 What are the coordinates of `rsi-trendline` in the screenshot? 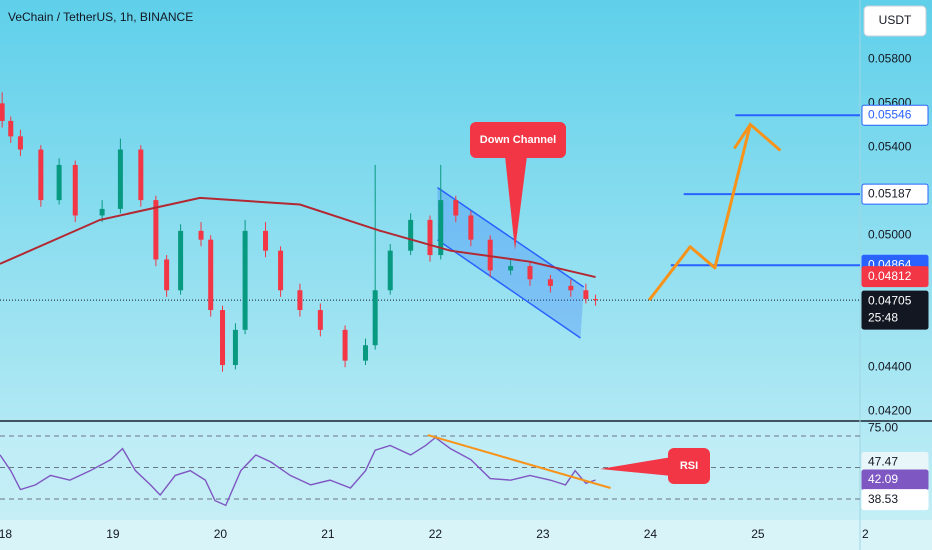 It's located at (519, 461).